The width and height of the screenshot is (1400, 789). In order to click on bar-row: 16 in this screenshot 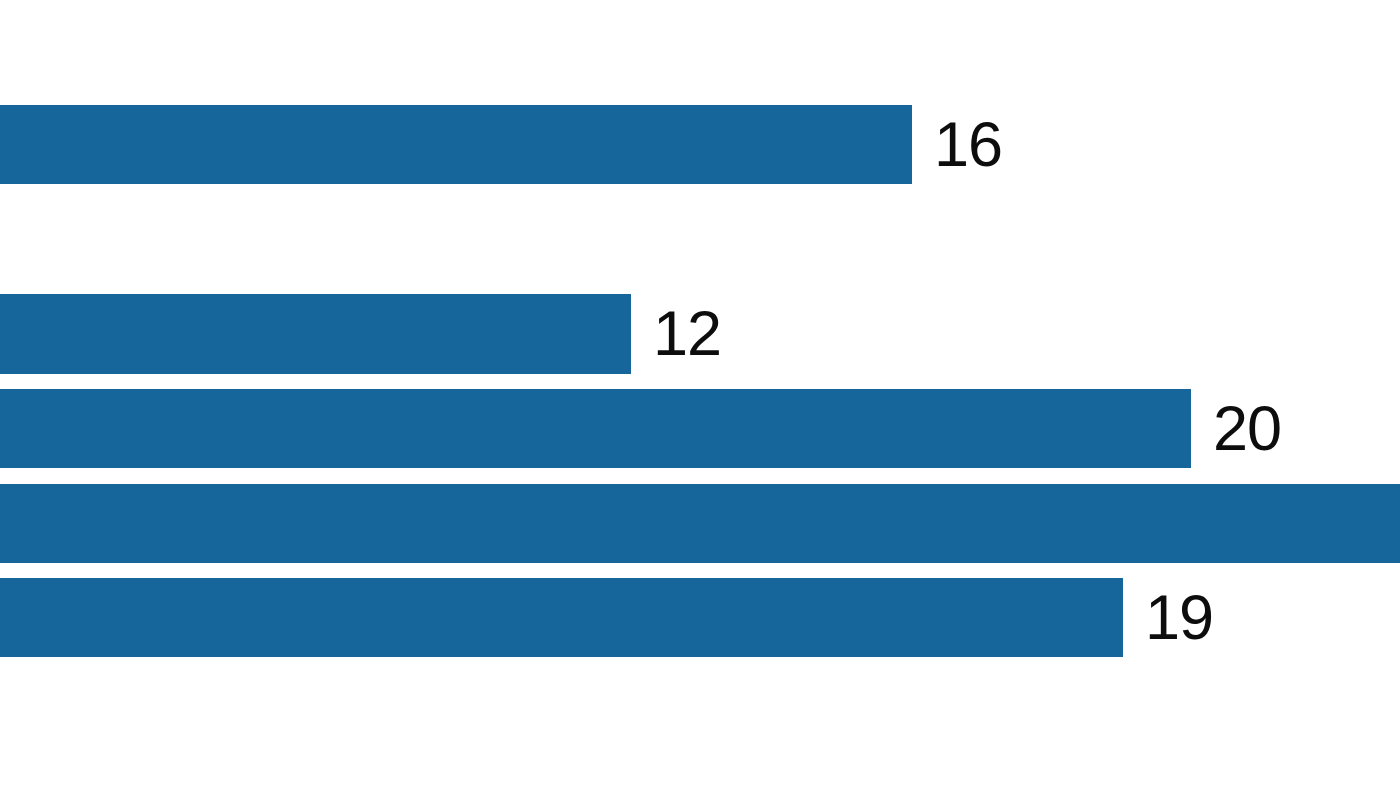, I will do `click(700, 144)`.